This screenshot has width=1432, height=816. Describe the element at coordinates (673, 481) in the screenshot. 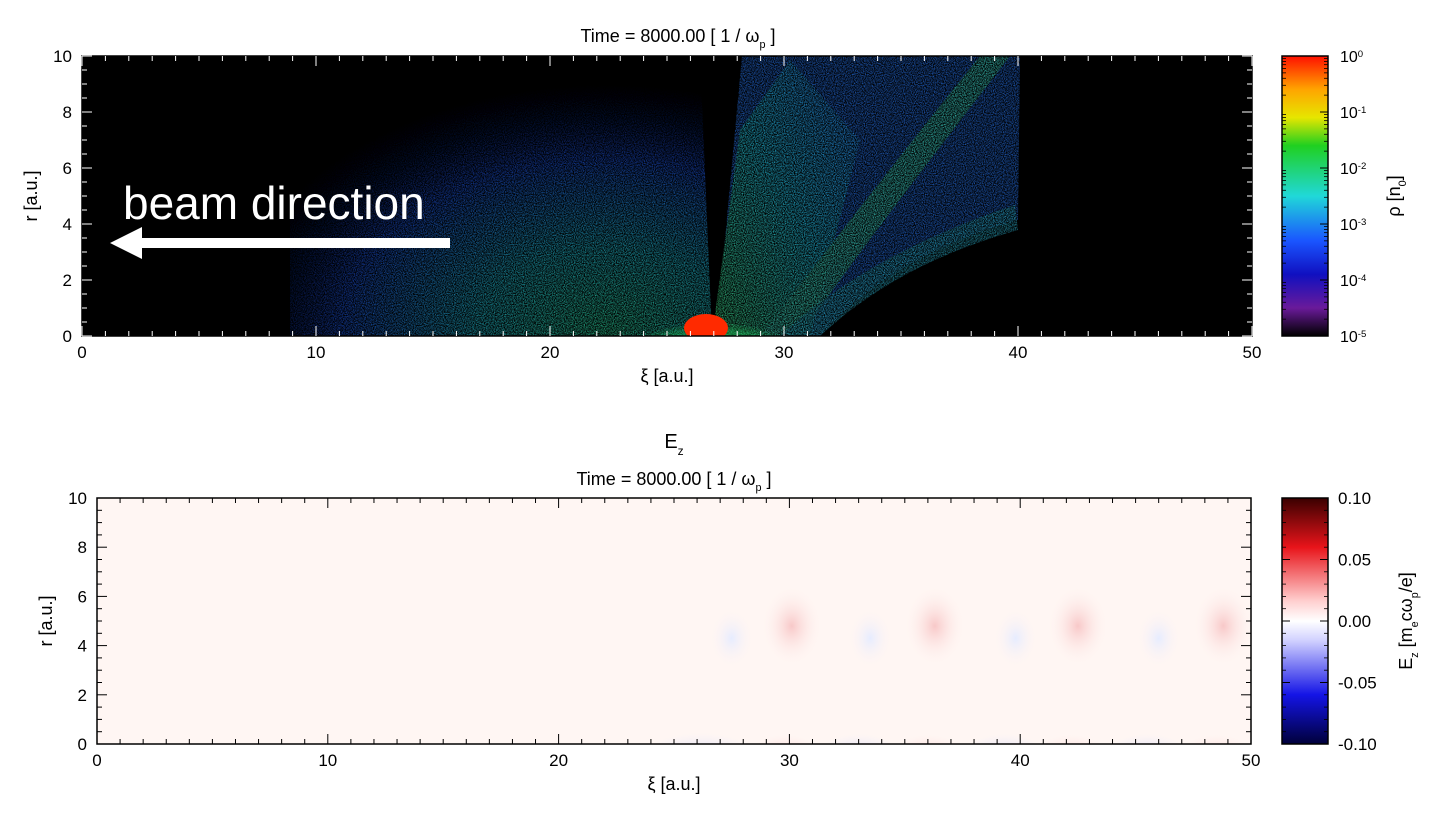

I see `ez-time-label: Time = 8000.00 [ 1 / ωp ]` at that location.